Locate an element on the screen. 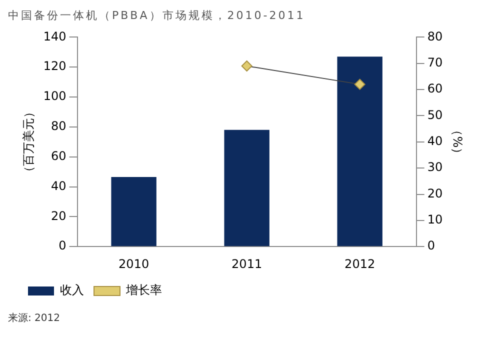  y2-tick-label: 10 is located at coordinates (435, 219).